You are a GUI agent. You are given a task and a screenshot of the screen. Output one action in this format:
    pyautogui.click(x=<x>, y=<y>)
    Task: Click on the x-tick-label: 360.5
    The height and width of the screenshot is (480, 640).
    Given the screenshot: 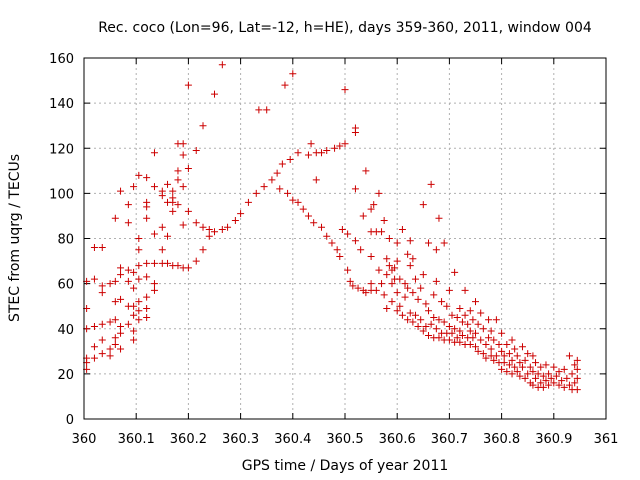 What is the action you would take?
    pyautogui.click(x=344, y=439)
    